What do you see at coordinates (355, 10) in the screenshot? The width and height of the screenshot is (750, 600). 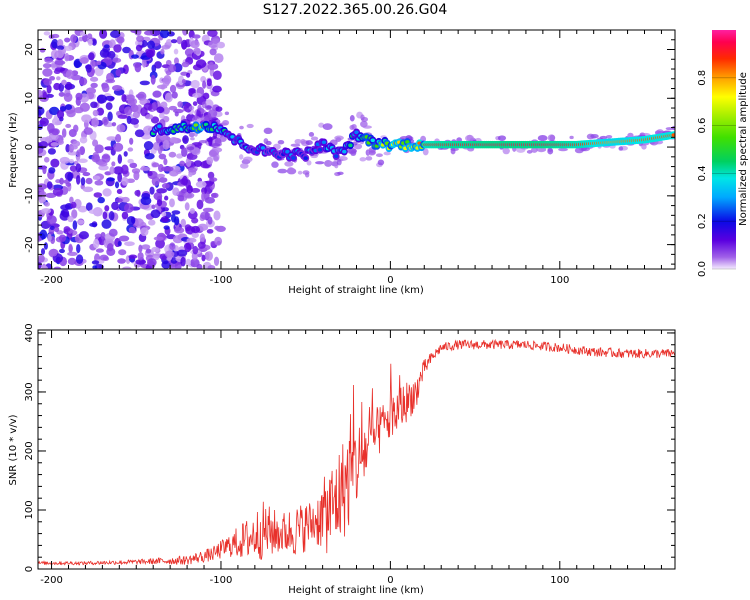 I see `figure-title: S127.2022.365.00.26.G04` at bounding box center [355, 10].